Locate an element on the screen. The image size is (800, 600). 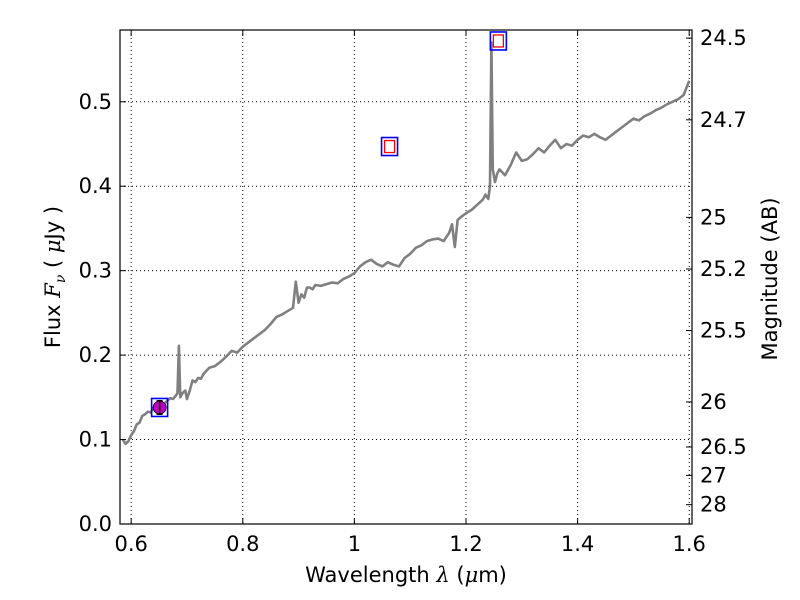
x-axis-label: Wavelength λ (μm) is located at coordinates (406, 575).